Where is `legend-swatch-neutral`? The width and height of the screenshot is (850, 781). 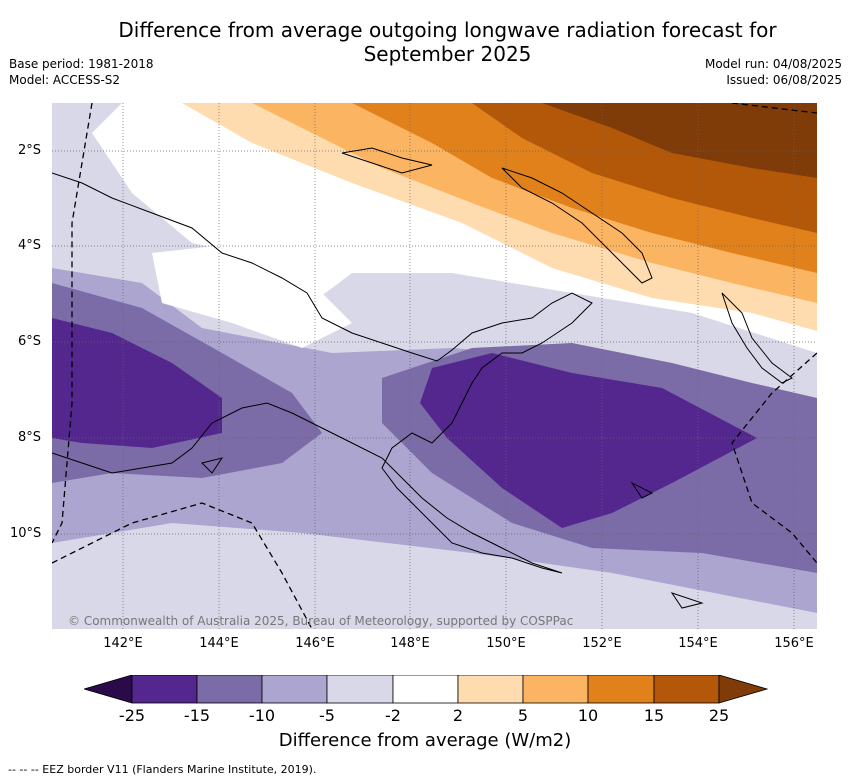
legend-swatch-neutral is located at coordinates (425, 689).